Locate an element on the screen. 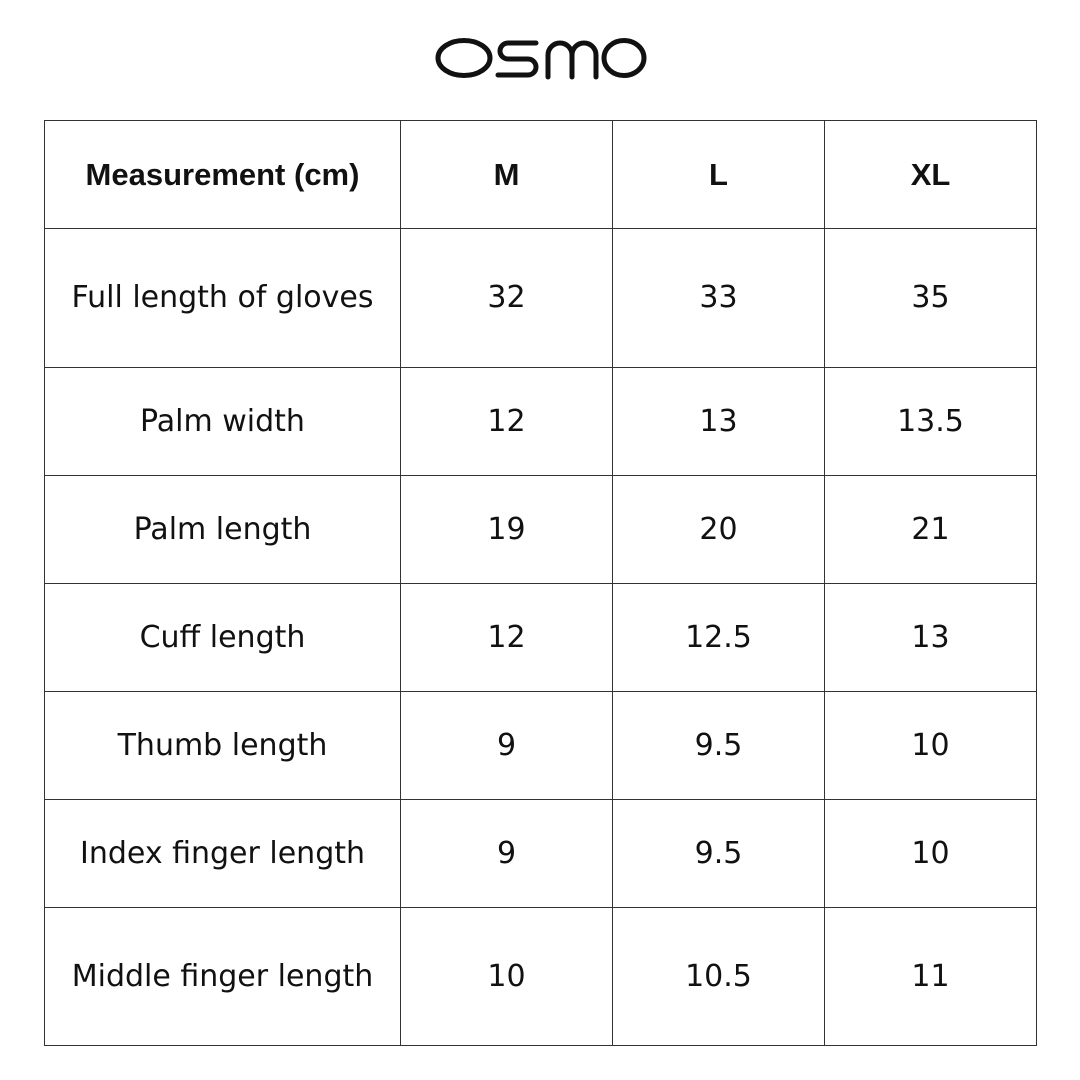 The height and width of the screenshot is (1080, 1080). size-value: 35 is located at coordinates (930, 298).